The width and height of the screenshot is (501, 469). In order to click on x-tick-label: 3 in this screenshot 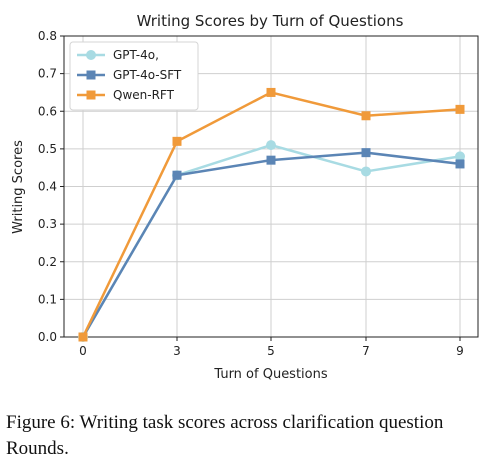, I will do `click(177, 351)`.